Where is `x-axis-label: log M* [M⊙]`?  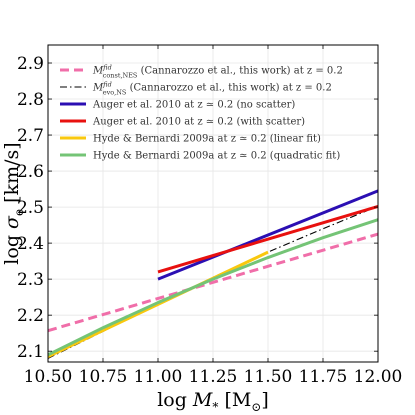 x-axis-label: log M* [M⊙] is located at coordinates (213, 402).